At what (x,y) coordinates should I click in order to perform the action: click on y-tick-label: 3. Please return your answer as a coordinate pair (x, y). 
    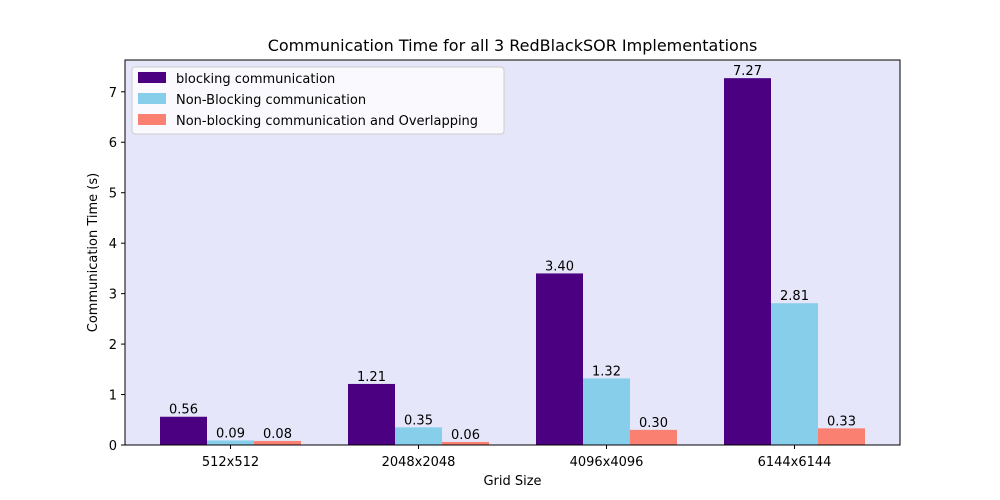
    Looking at the image, I should click on (113, 295).